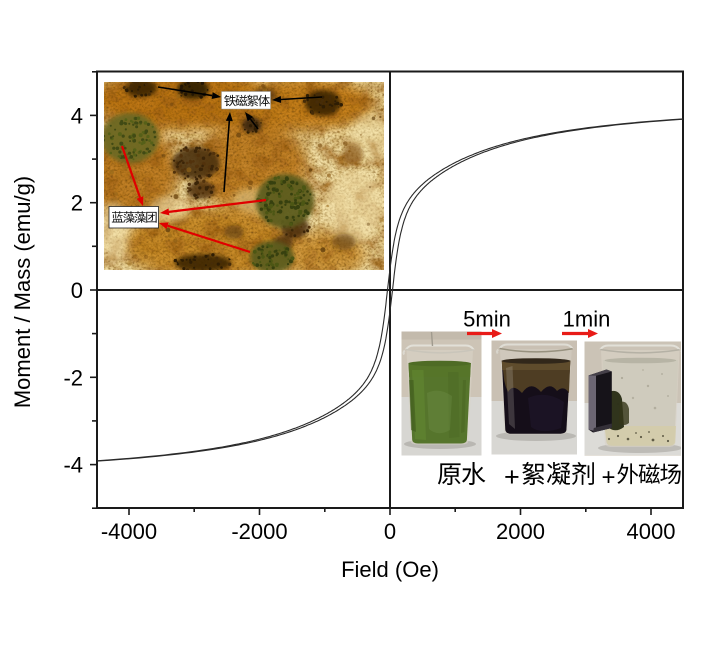  Describe the element at coordinates (487, 319) in the screenshot. I see `svg-text: 5min` at that location.